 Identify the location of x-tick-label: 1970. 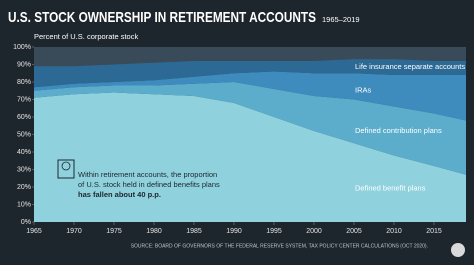
(74, 231).